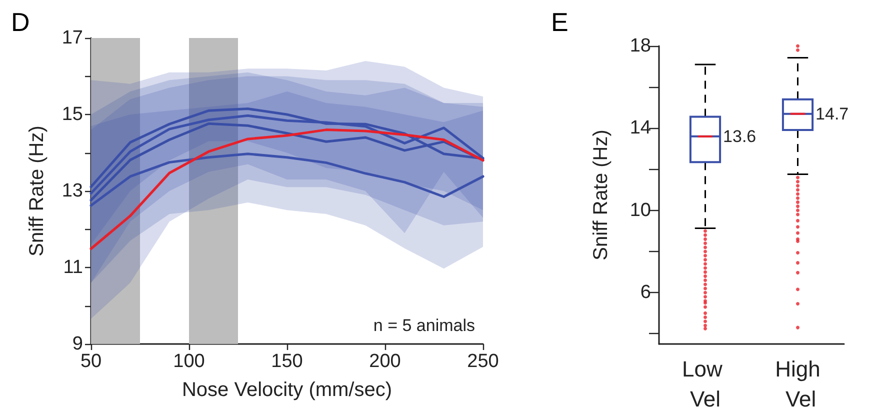 The height and width of the screenshot is (414, 875). I want to click on y-tick-label: 17, so click(72, 38).